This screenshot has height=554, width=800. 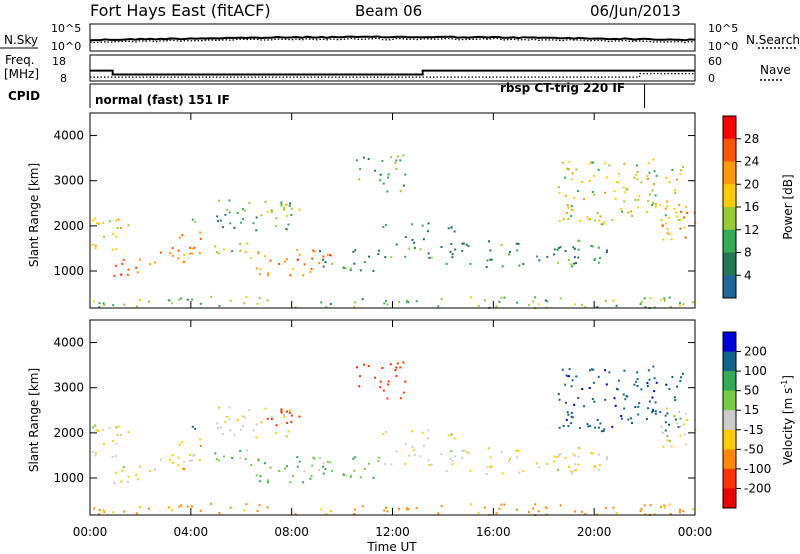 What do you see at coordinates (68, 343) in the screenshot?
I see `velocity-ytick-label: 4000` at bounding box center [68, 343].